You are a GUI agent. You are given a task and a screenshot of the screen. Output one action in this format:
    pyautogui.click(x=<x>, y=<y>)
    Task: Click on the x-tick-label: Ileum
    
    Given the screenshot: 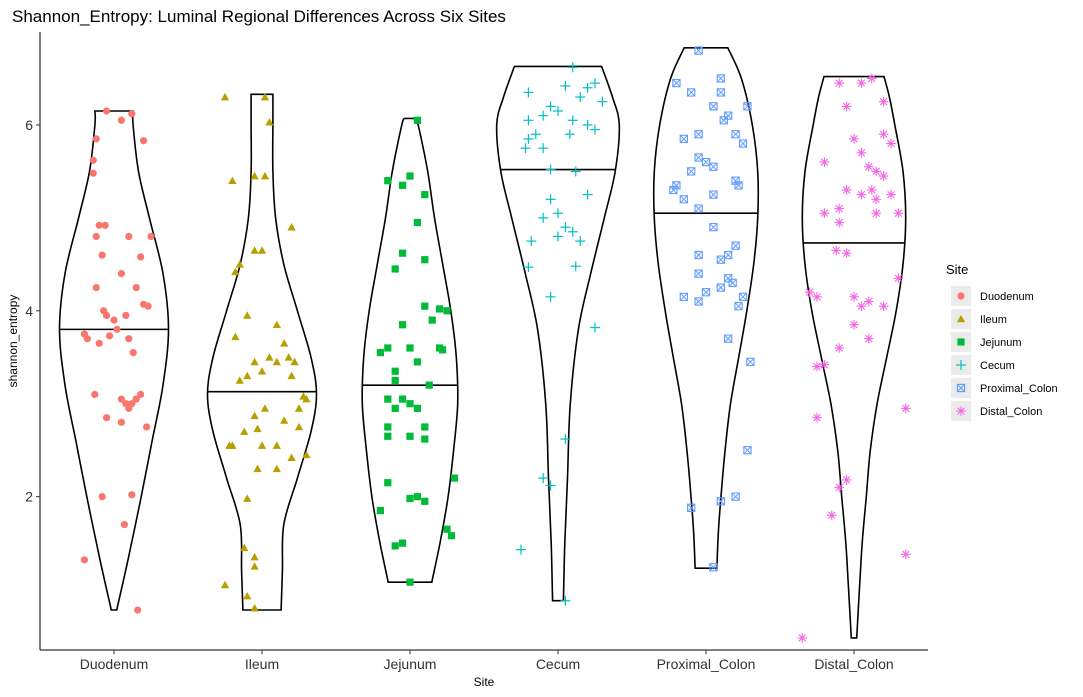 What is the action you would take?
    pyautogui.click(x=262, y=664)
    